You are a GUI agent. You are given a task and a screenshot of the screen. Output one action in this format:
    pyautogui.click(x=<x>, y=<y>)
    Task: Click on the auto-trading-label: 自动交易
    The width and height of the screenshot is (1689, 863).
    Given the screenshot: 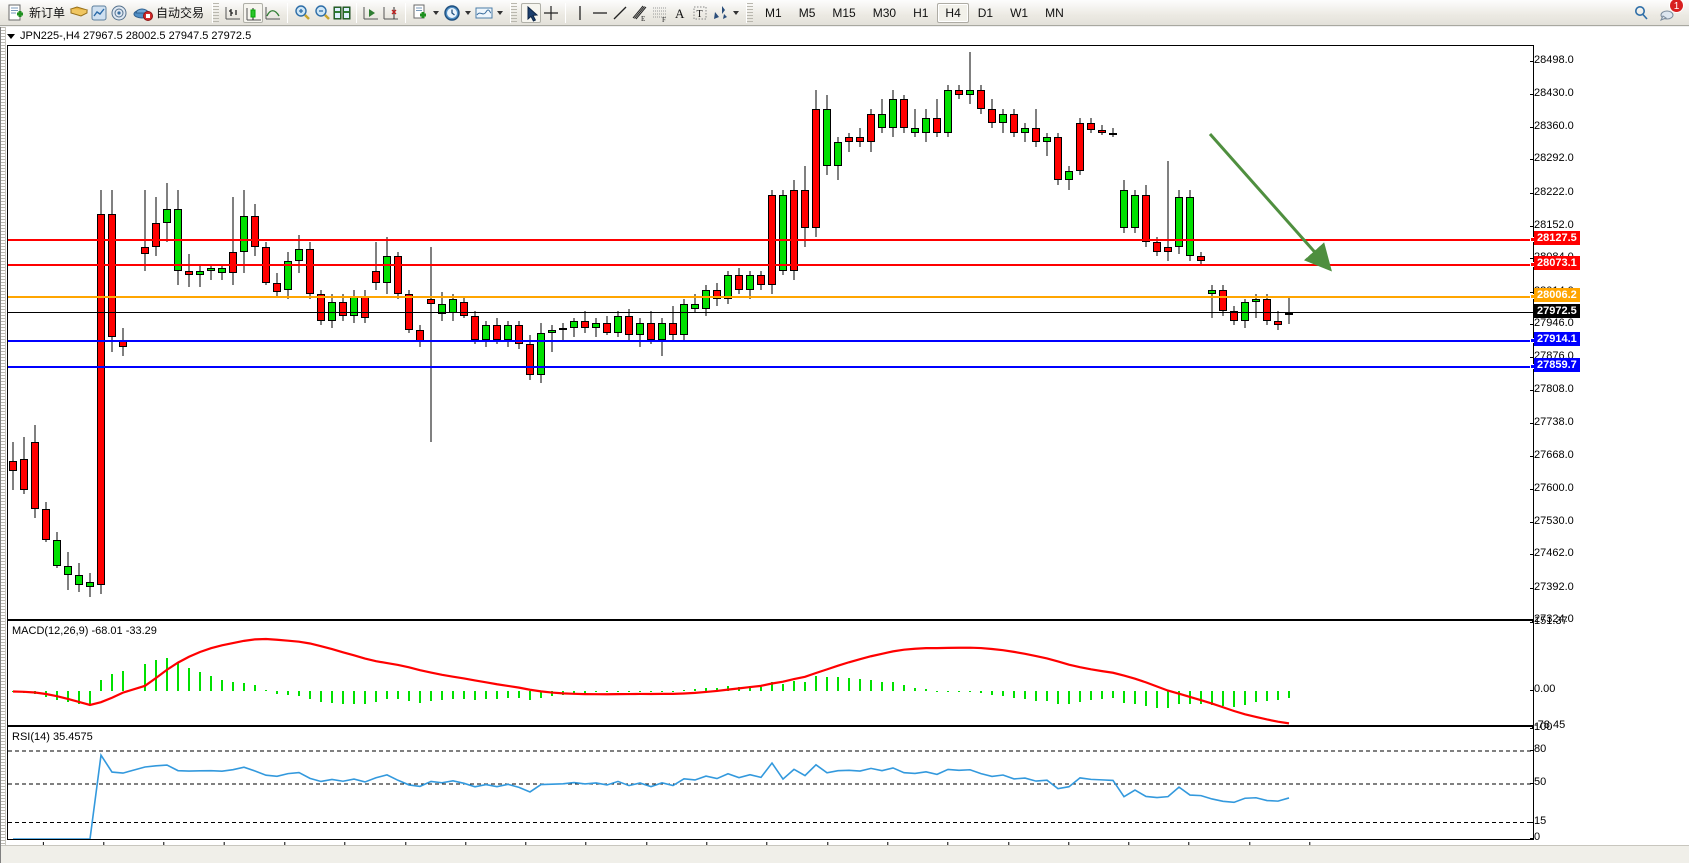 What is the action you would take?
    pyautogui.click(x=180, y=13)
    